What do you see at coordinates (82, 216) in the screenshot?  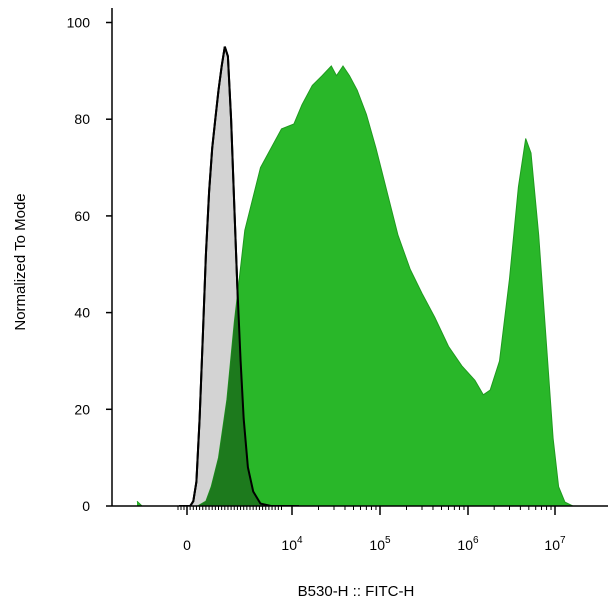 I see `y-tick-label: 60` at bounding box center [82, 216].